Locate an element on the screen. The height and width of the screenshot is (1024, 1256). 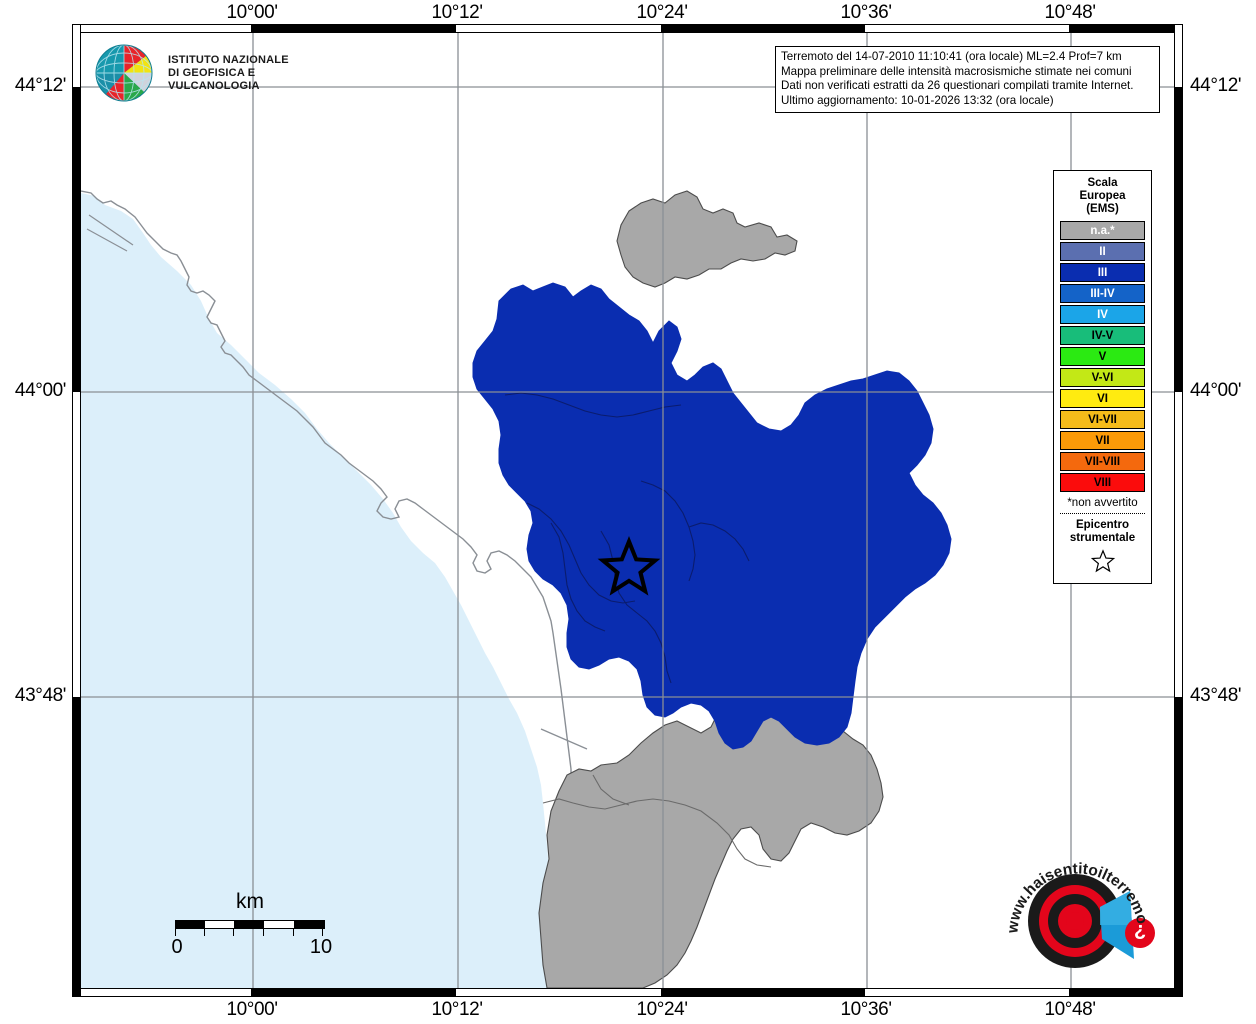
ruler-right is located at coordinates (1178, 510).